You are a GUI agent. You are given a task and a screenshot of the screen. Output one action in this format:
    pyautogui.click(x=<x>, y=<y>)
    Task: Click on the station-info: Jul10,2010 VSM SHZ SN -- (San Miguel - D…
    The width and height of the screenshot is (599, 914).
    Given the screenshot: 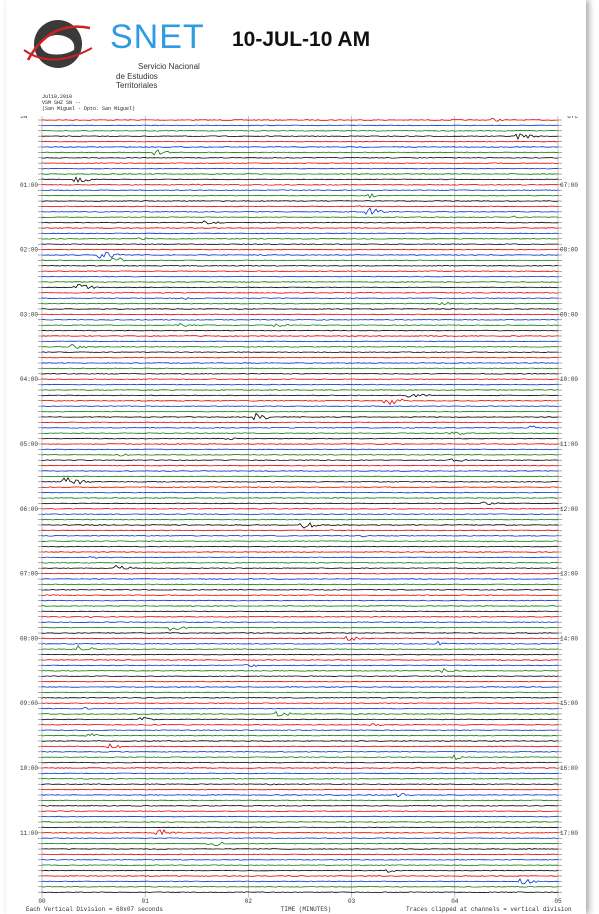 What is the action you would take?
    pyautogui.click(x=88, y=103)
    